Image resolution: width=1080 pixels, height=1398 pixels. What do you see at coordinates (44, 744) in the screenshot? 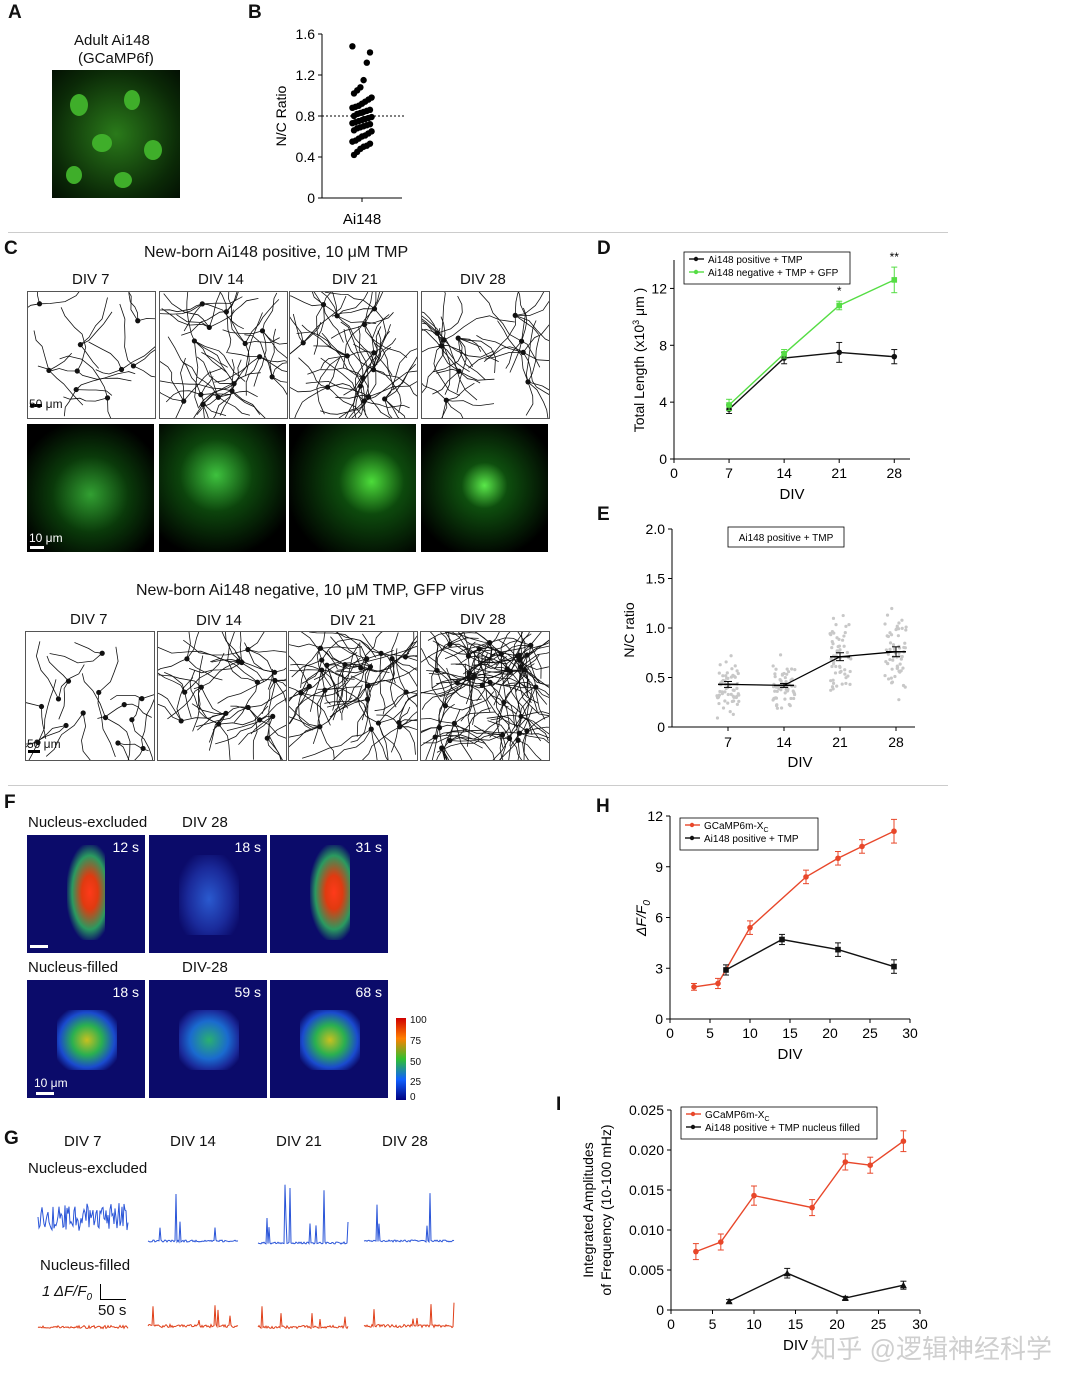
I see `scale-label-skeleton-bottom: 50 μm` at bounding box center [44, 744].